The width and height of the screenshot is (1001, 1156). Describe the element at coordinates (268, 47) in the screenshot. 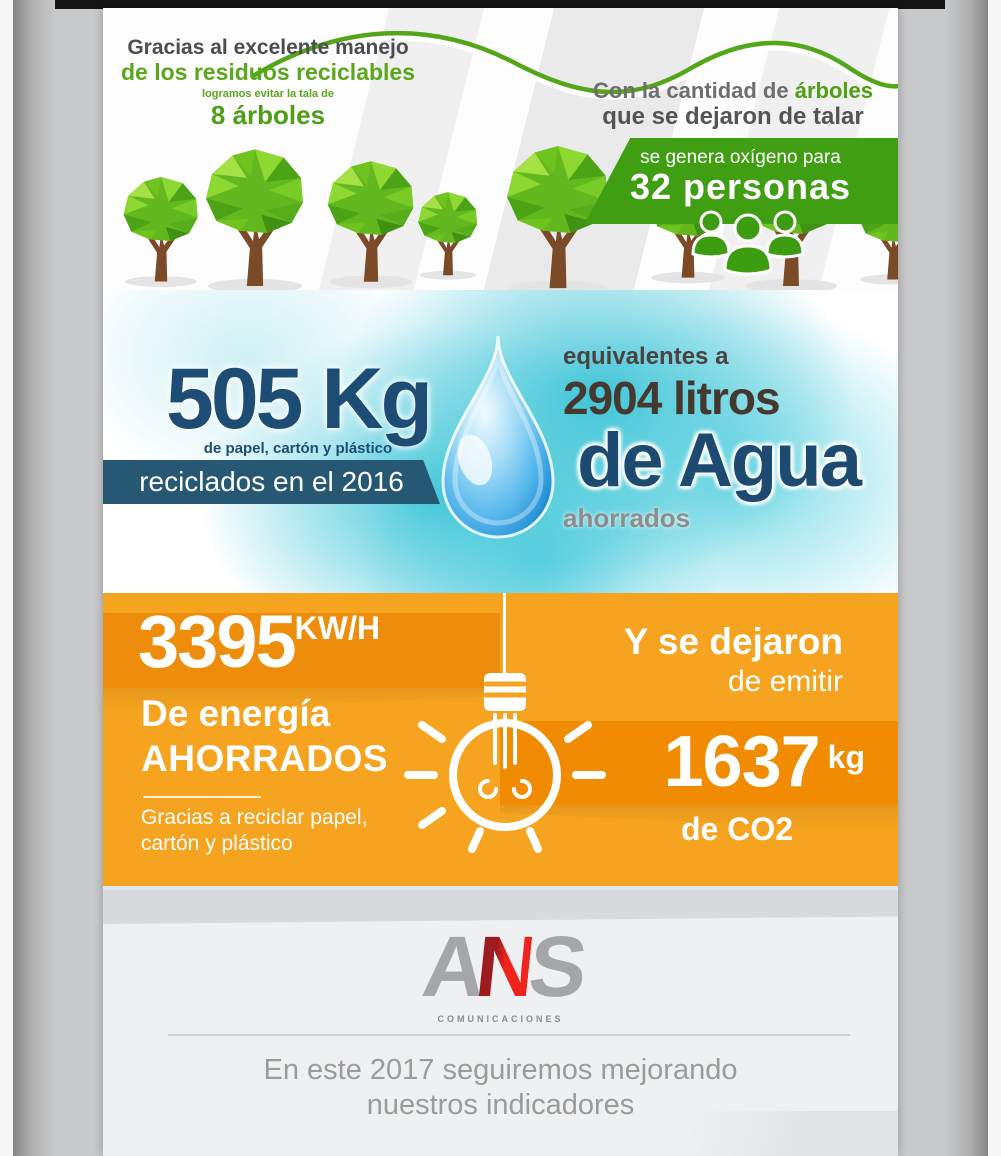

I see `header-left-line1: Gracias al excelente manejo` at that location.